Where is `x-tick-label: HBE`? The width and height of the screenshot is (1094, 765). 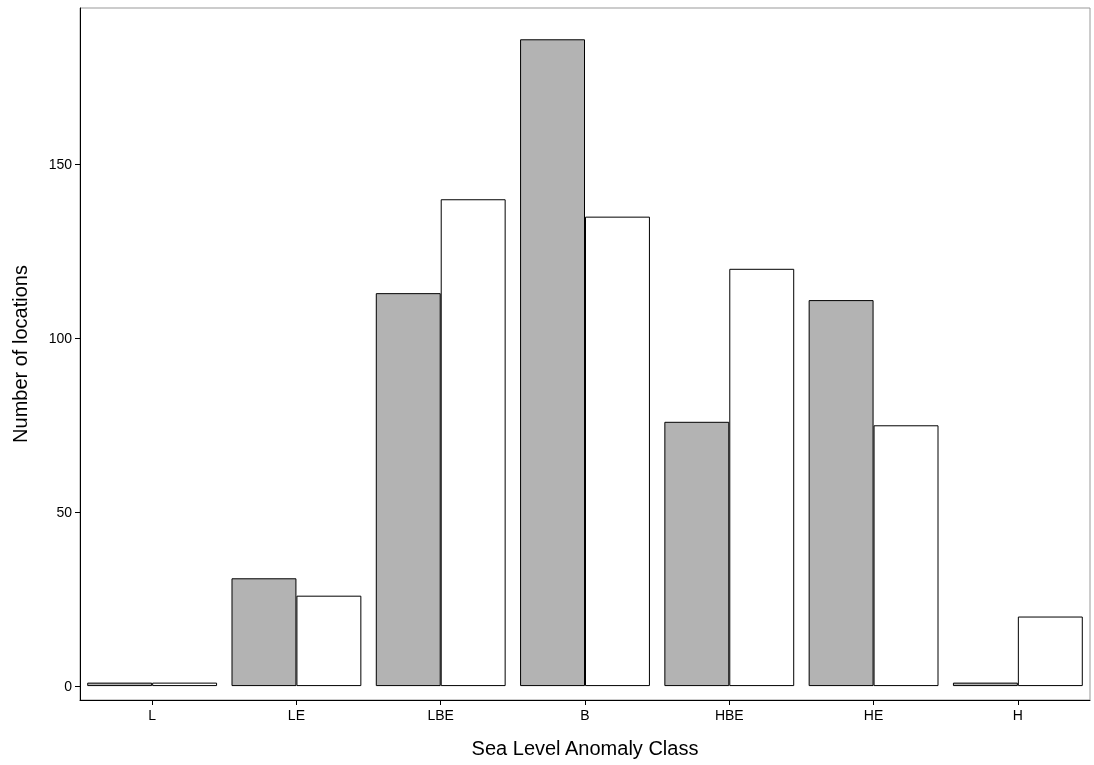 x-tick-label: HBE is located at coordinates (729, 715).